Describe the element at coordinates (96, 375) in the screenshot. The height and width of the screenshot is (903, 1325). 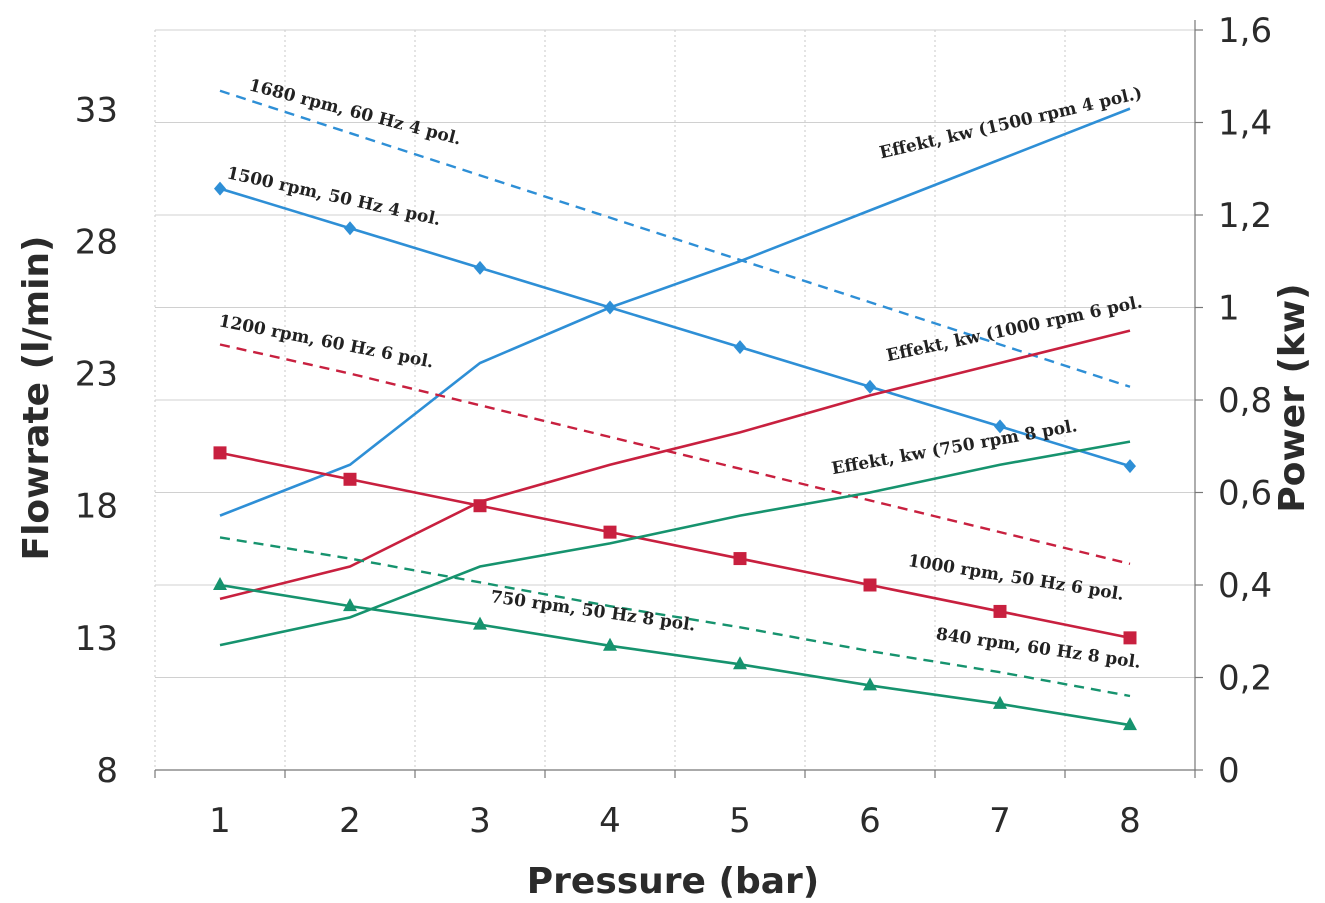
I see `y-tick-label: 23` at that location.